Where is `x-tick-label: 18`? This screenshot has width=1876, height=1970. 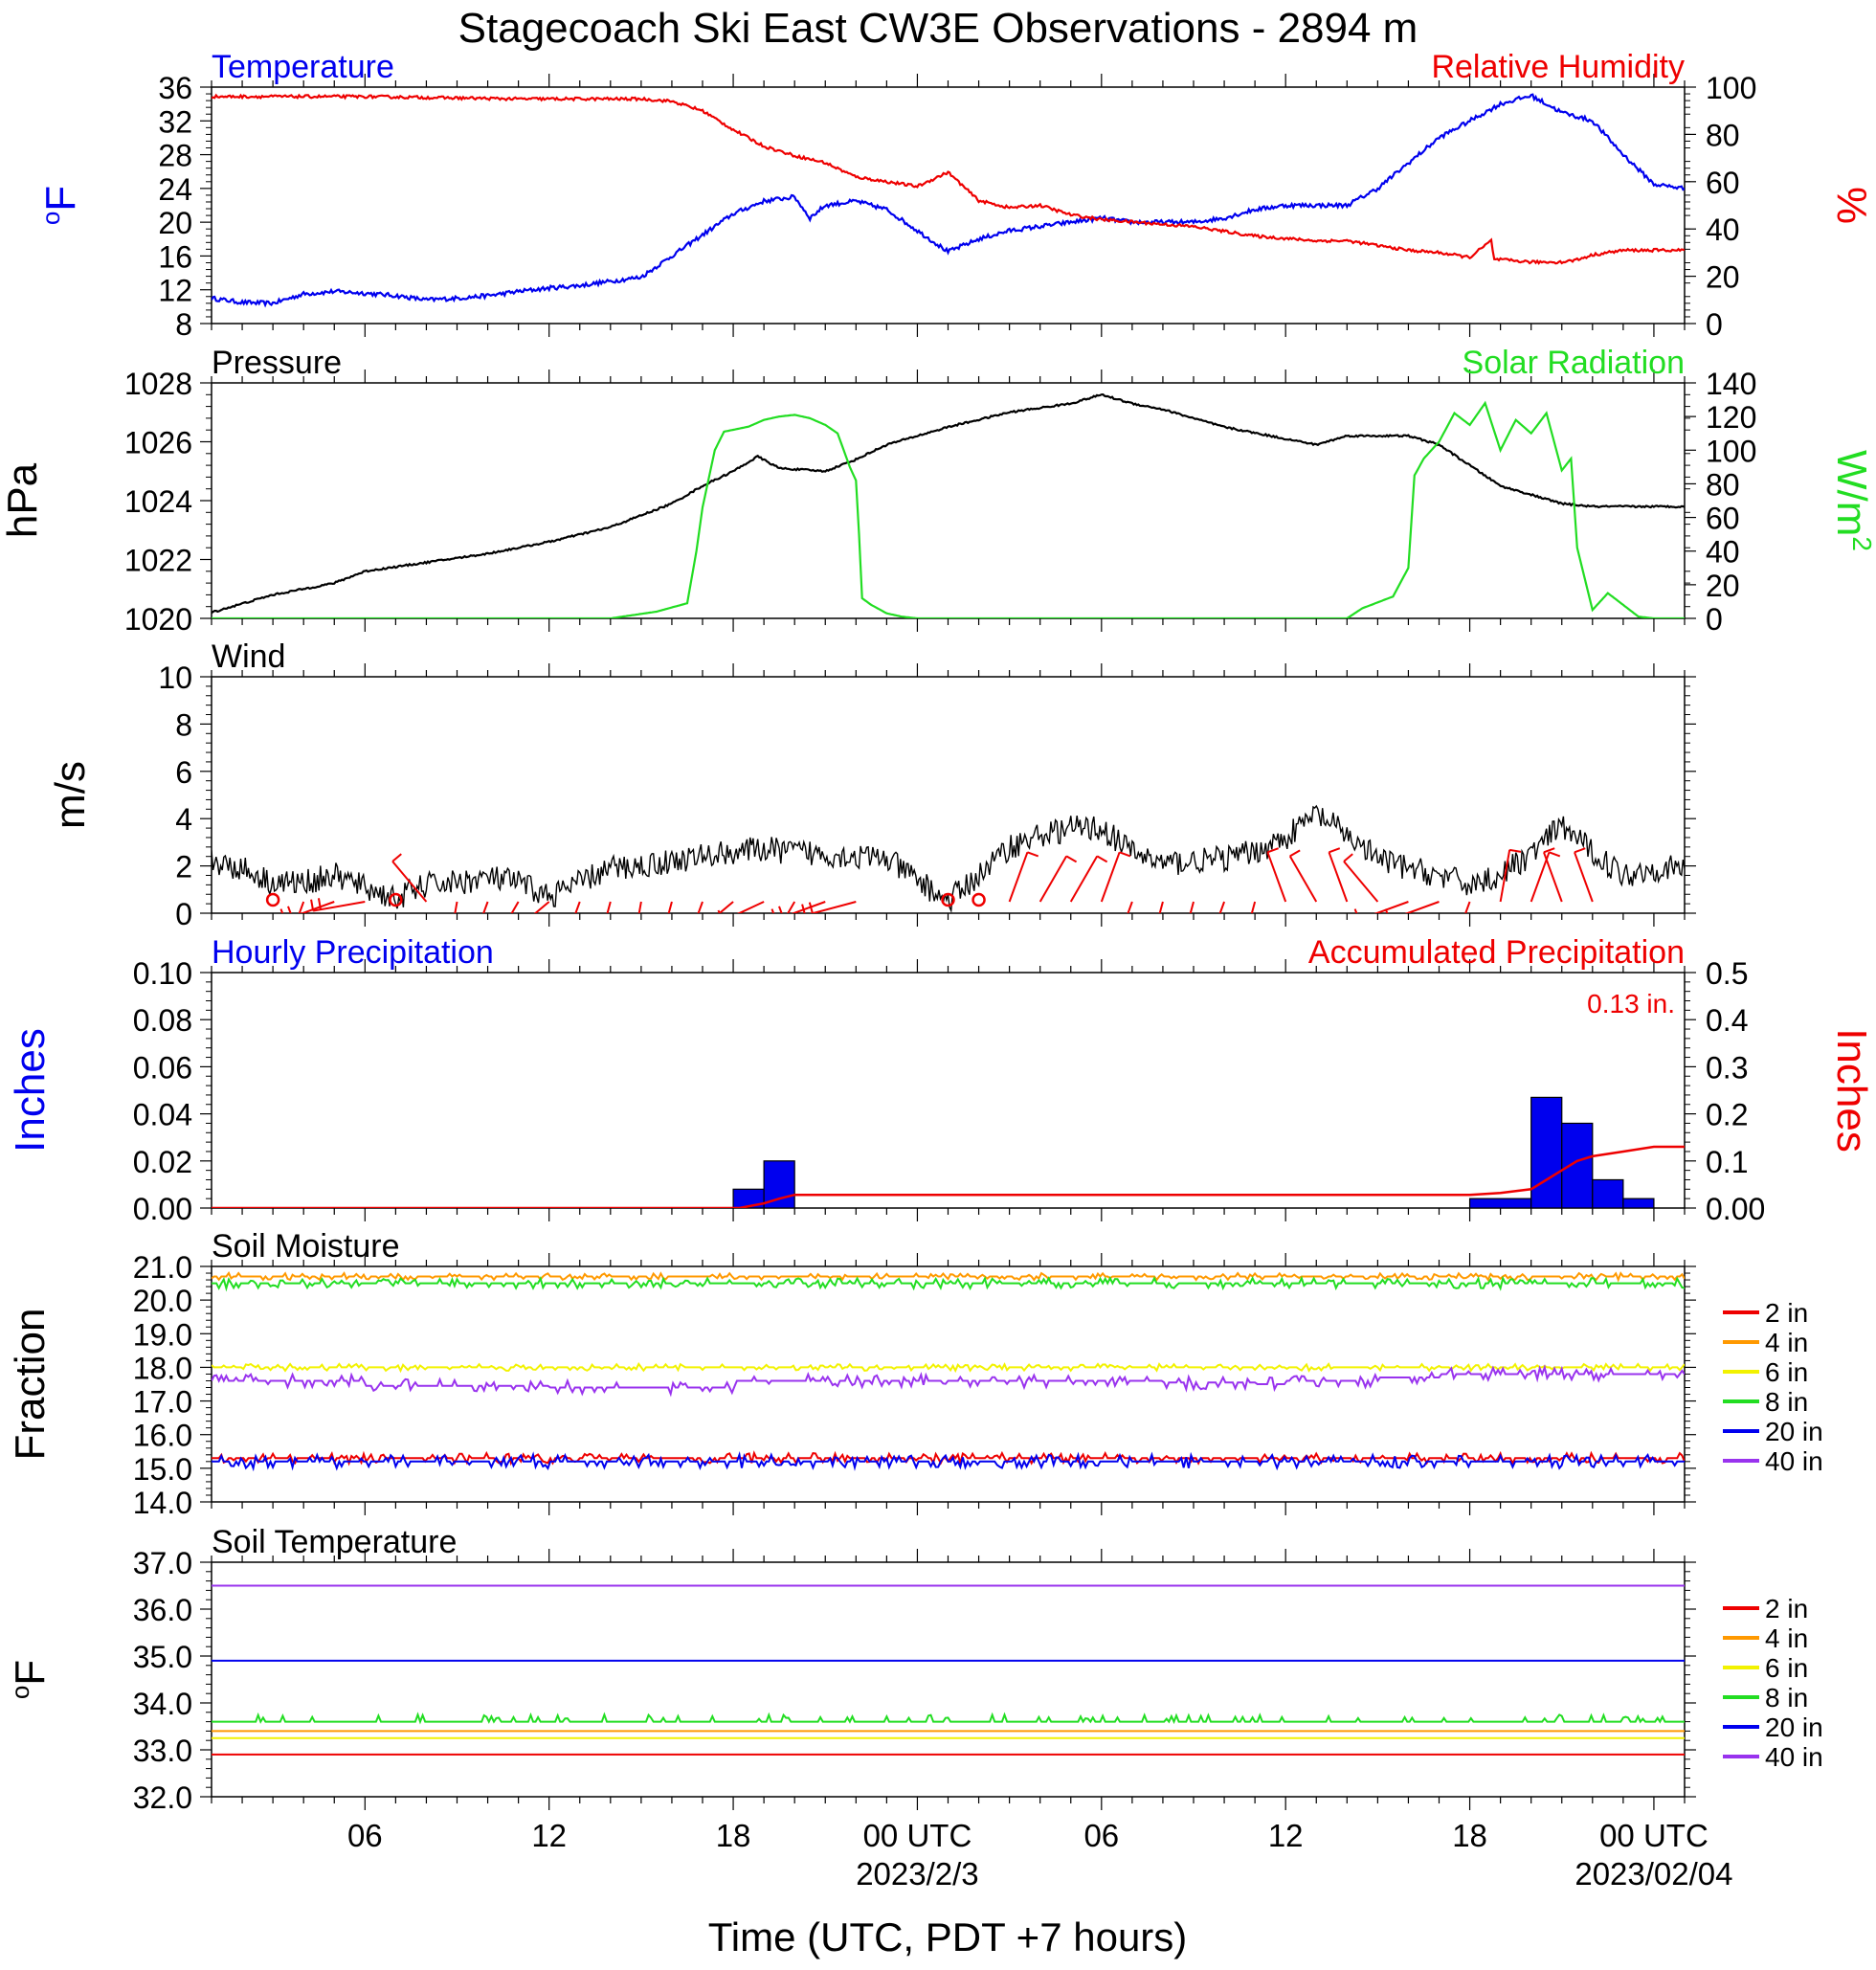 x-tick-label: 18 is located at coordinates (1469, 1835).